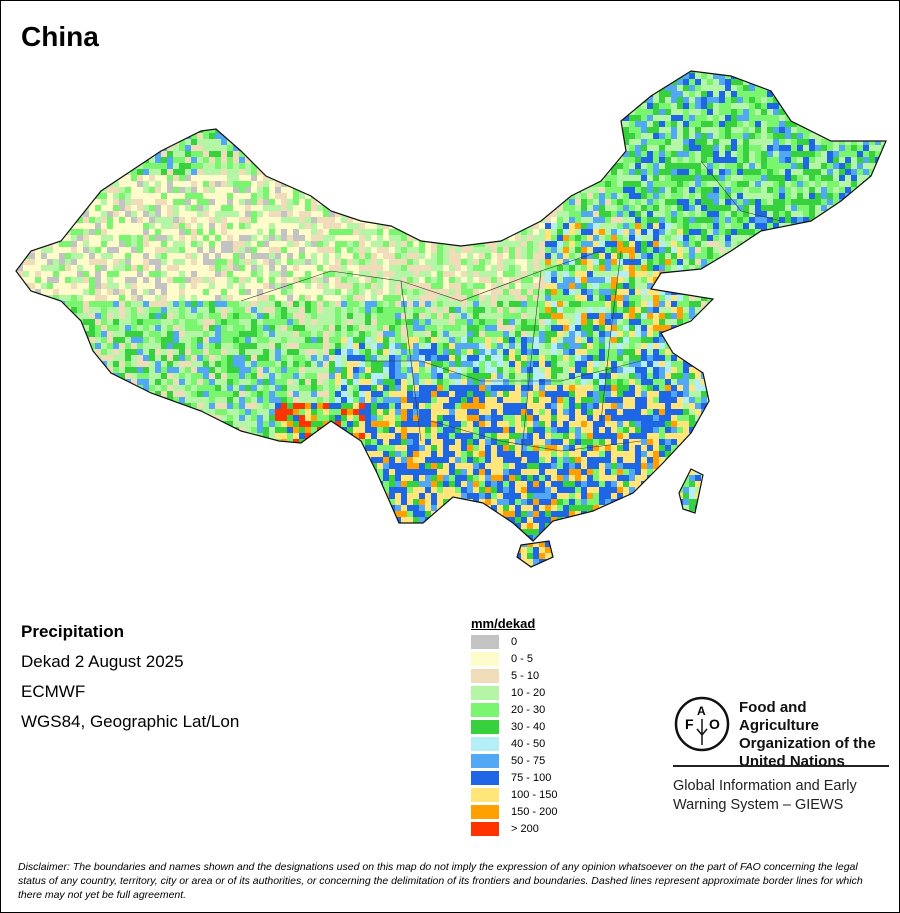  What do you see at coordinates (534, 811) in the screenshot?
I see `legend-label: 150 - 200` at bounding box center [534, 811].